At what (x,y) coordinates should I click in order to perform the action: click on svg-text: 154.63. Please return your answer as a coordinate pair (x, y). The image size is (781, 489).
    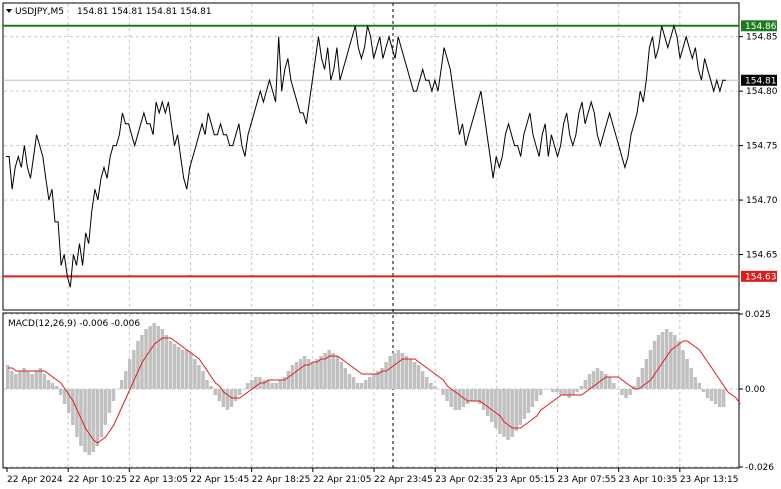
    Looking at the image, I should click on (761, 277).